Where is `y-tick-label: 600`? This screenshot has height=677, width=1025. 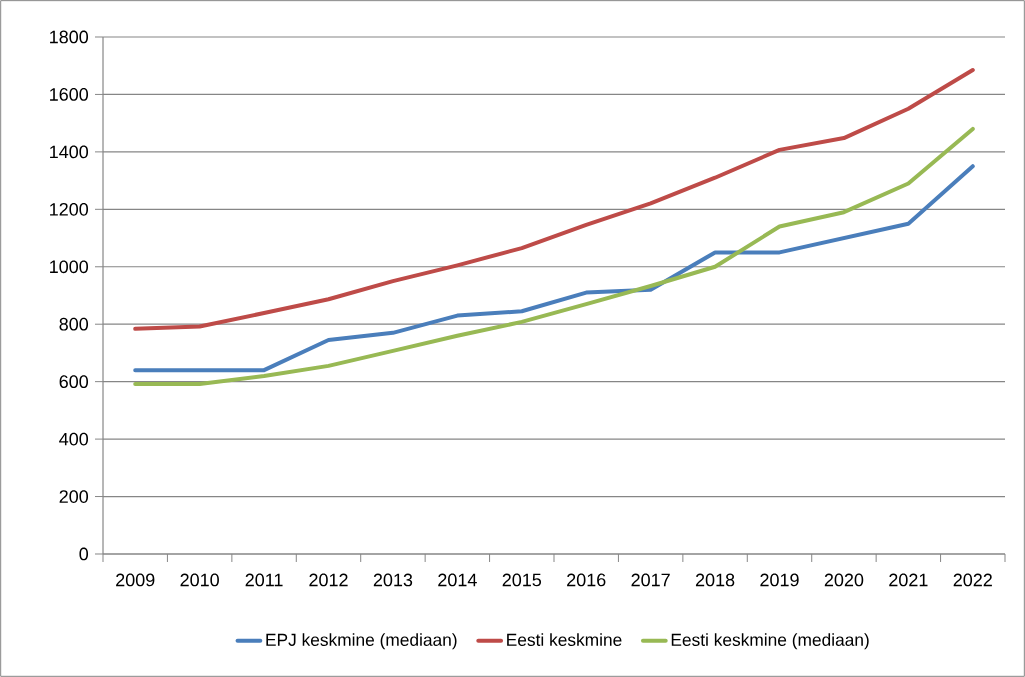
y-tick-label: 600 is located at coordinates (74, 382).